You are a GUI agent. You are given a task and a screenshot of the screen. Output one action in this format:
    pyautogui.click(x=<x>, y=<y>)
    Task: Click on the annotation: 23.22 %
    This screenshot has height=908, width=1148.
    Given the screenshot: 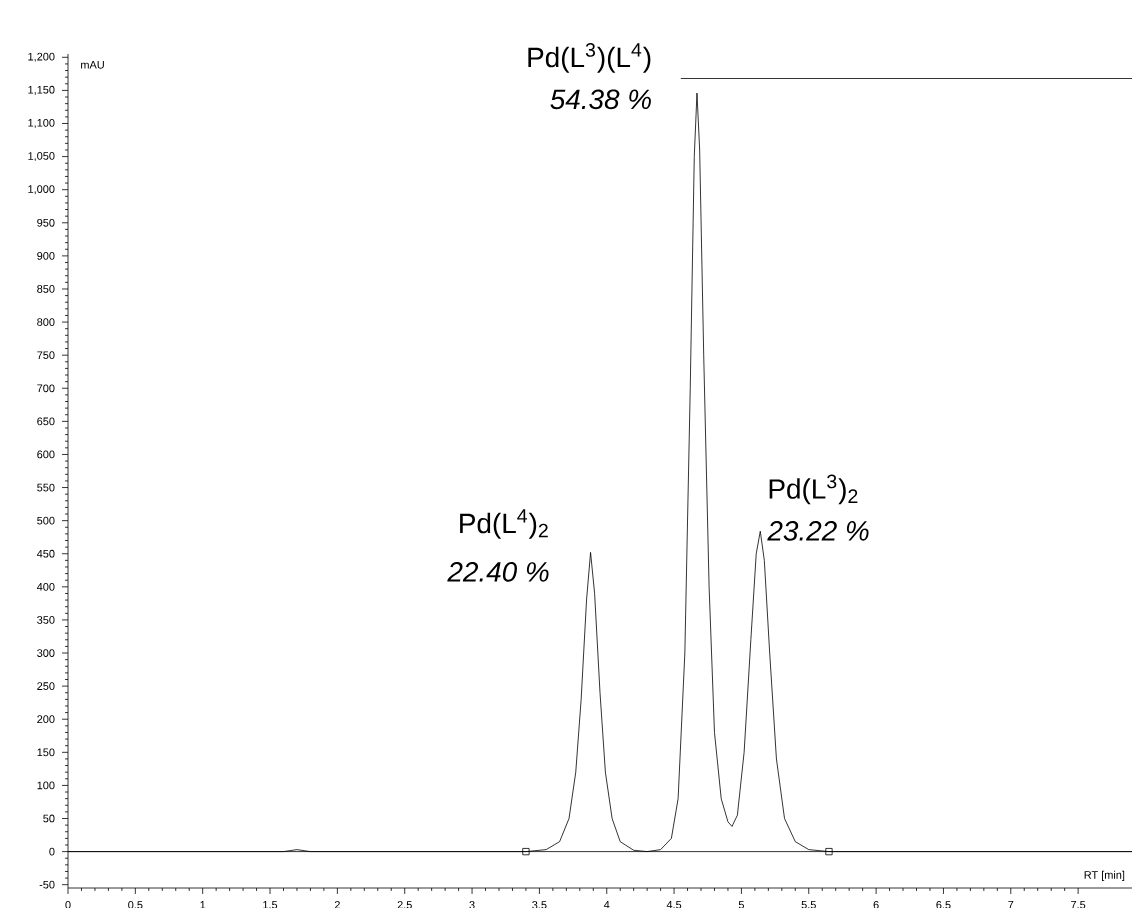 What is the action you would take?
    pyautogui.click(x=818, y=530)
    